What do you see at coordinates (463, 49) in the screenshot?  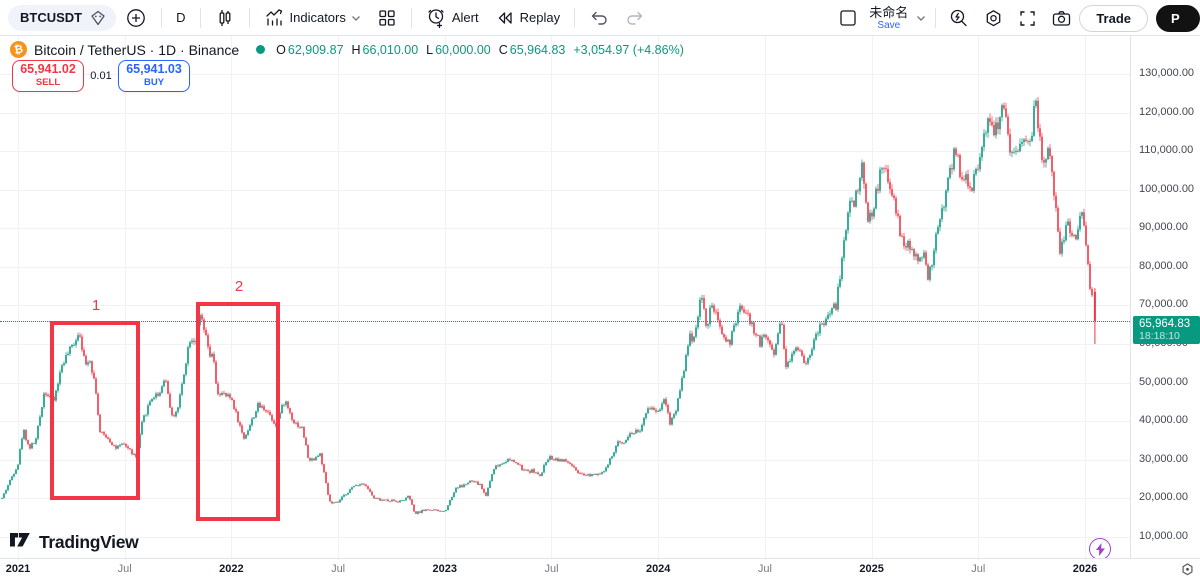 I see `low-value: 60,000.00` at bounding box center [463, 49].